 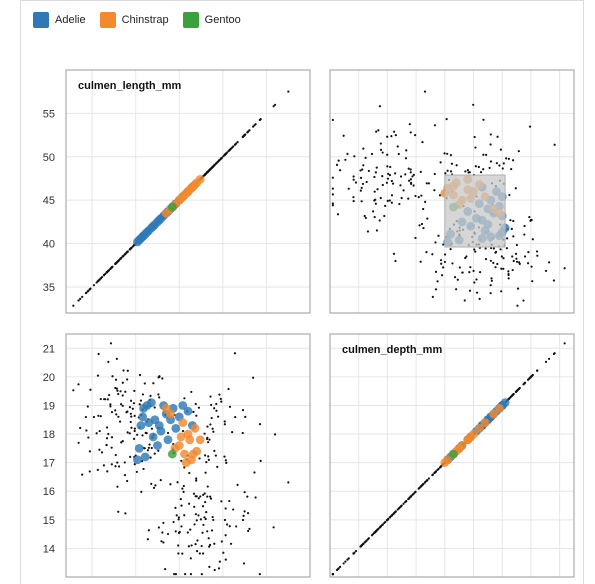 What do you see at coordinates (134, 20) in the screenshot?
I see `legend-item-chinstrap: Chinstrap` at bounding box center [134, 20].